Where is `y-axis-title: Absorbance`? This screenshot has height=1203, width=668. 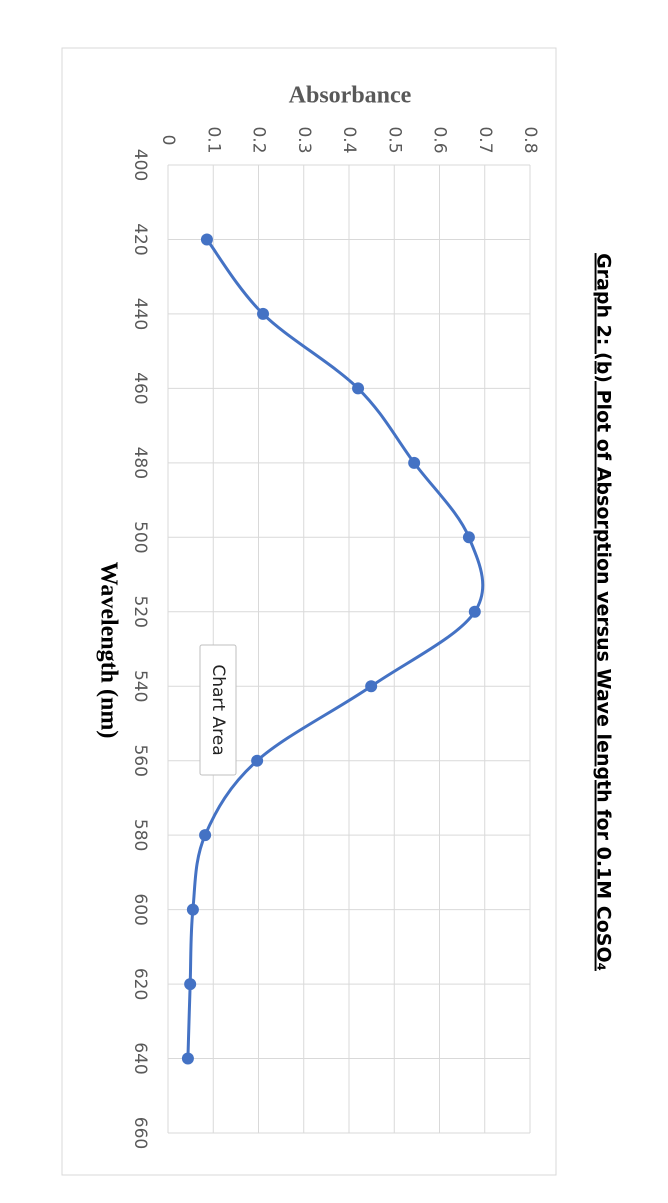
y-axis-title: Absorbance is located at coordinates (350, 96).